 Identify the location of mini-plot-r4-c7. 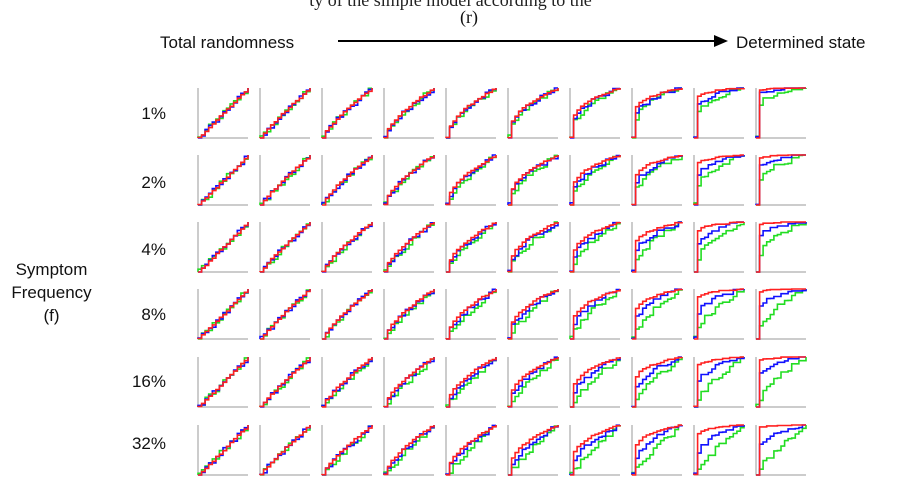
(595, 314).